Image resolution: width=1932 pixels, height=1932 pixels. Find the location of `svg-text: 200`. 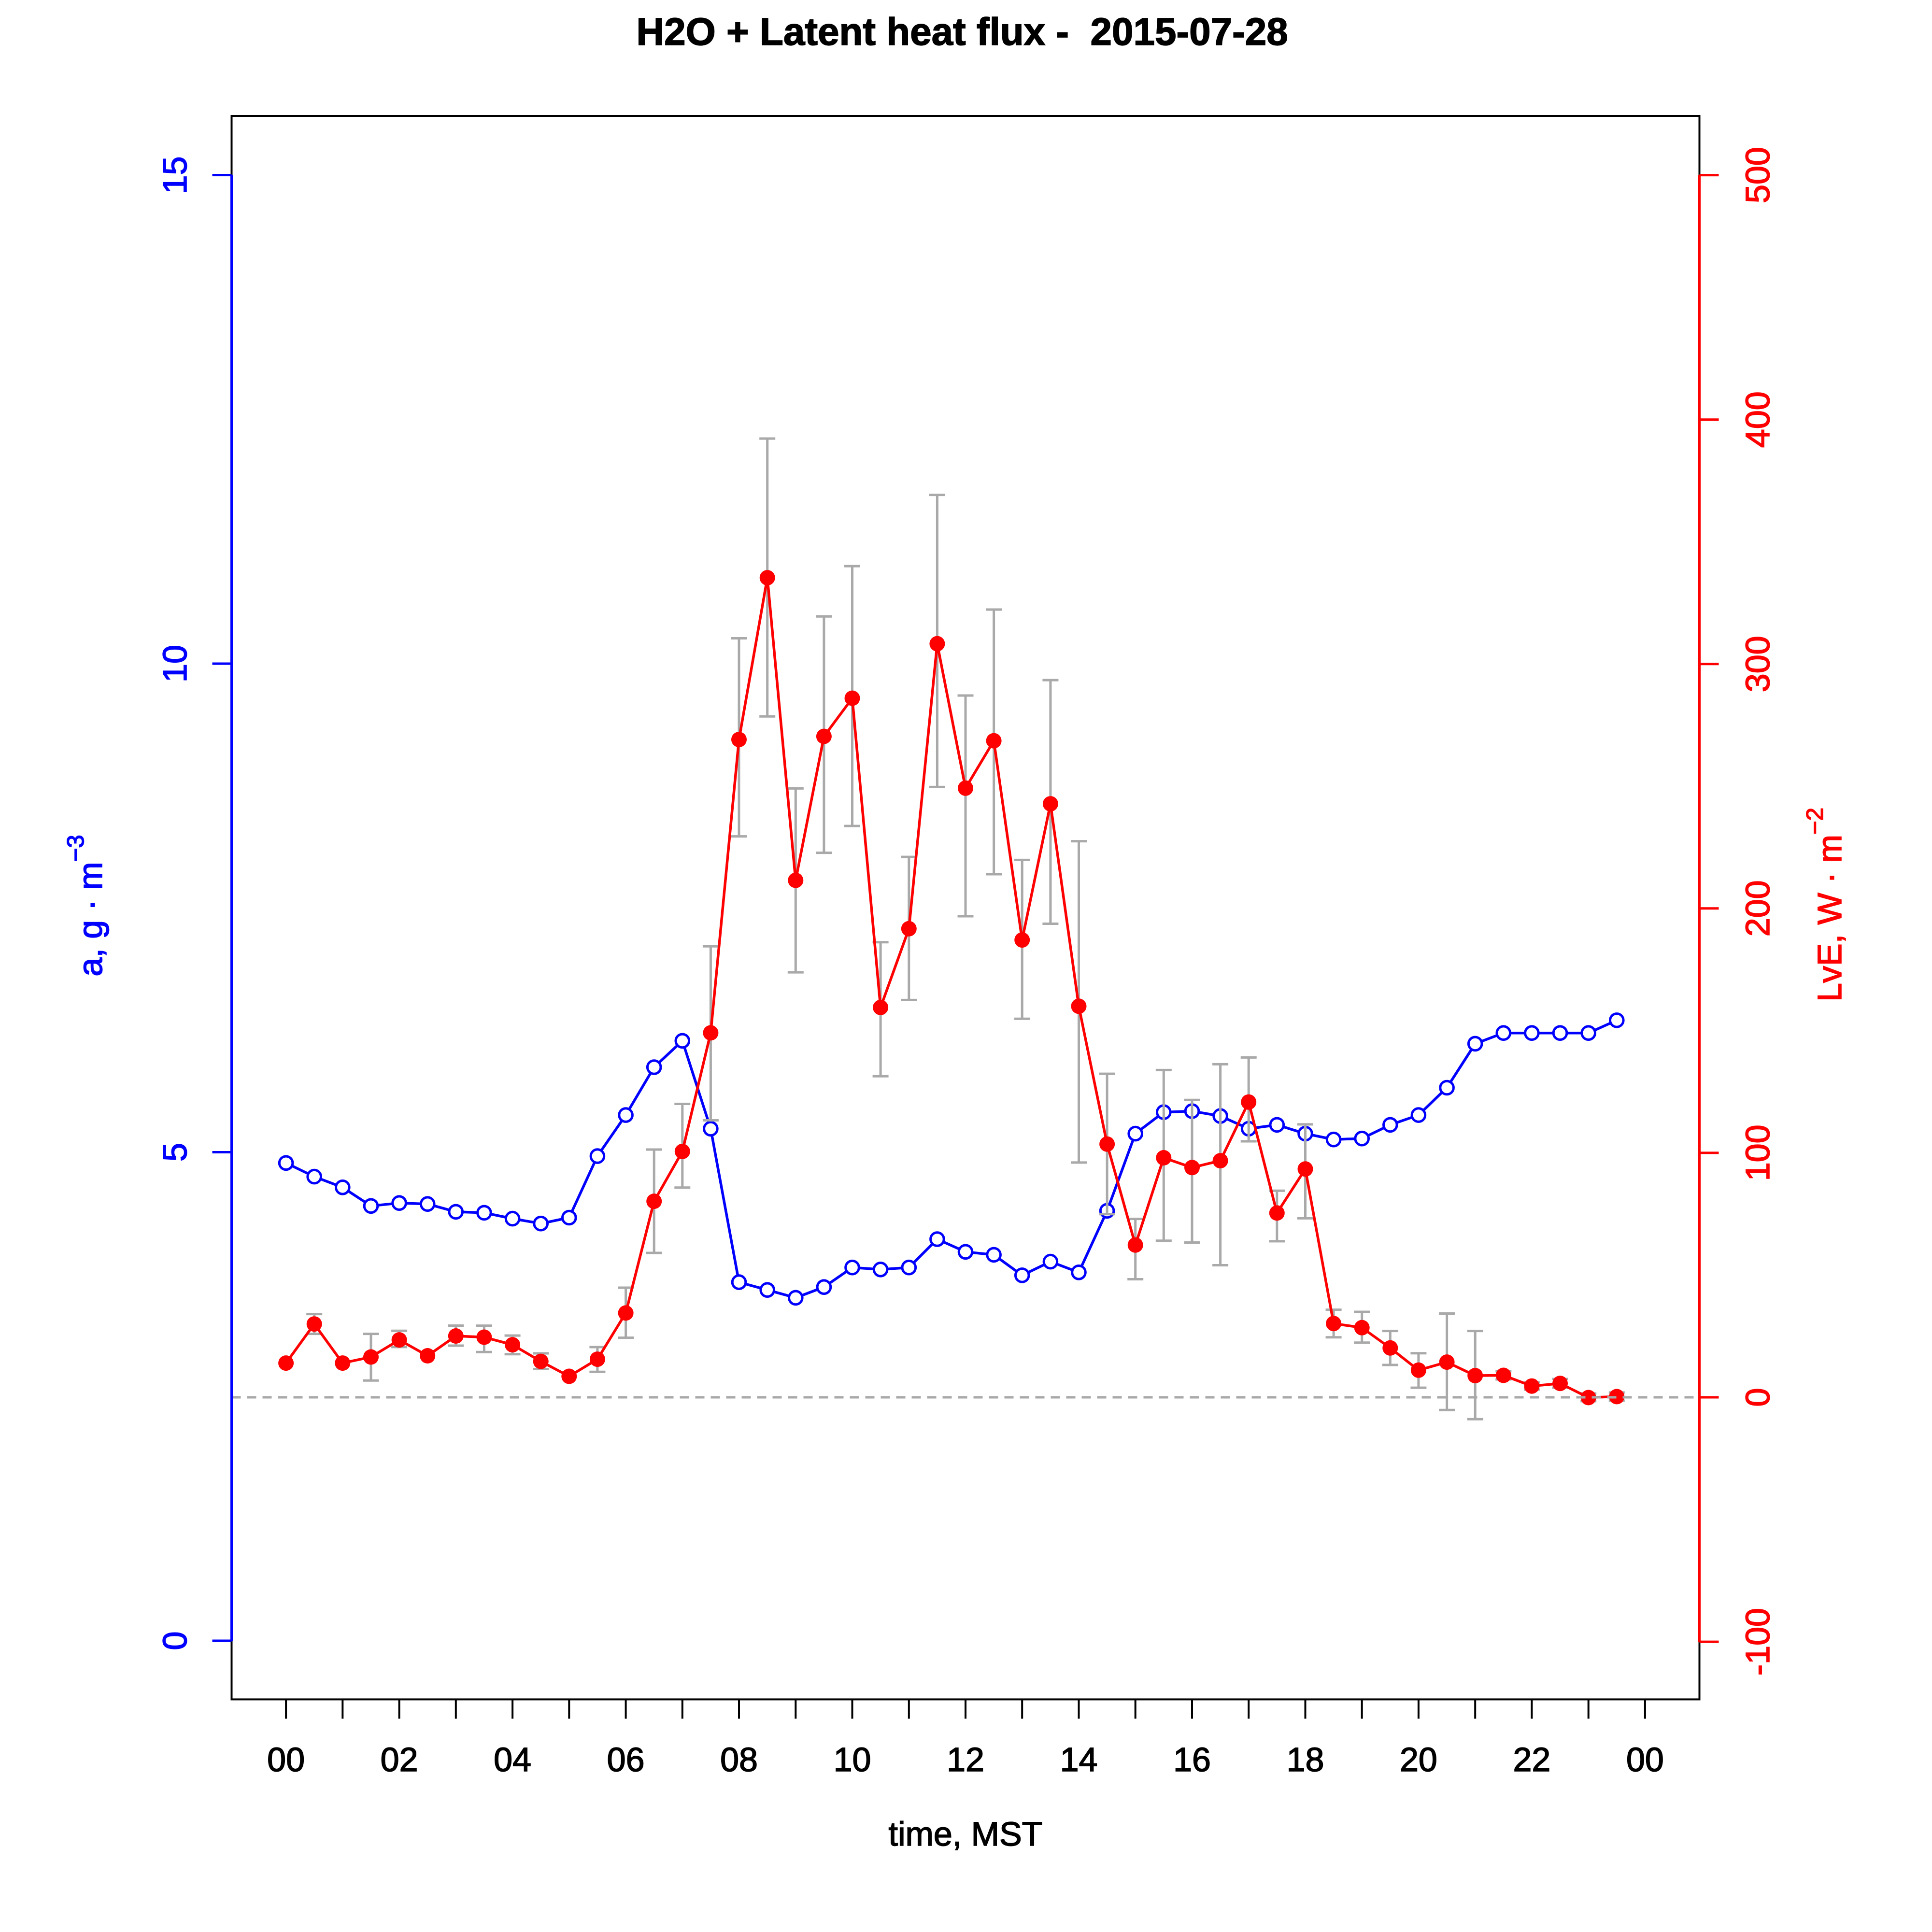

svg-text: 200 is located at coordinates (1757, 908).